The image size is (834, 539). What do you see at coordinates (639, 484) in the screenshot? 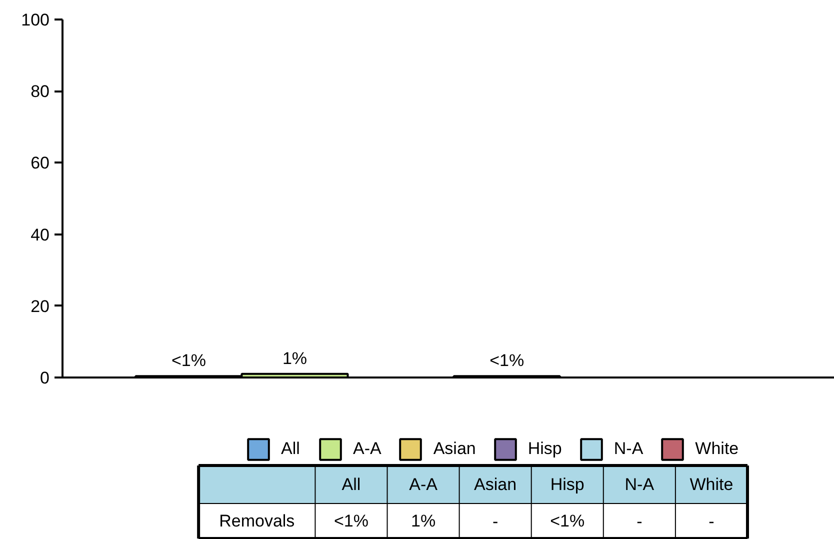
I see `text: N-A` at bounding box center [639, 484].